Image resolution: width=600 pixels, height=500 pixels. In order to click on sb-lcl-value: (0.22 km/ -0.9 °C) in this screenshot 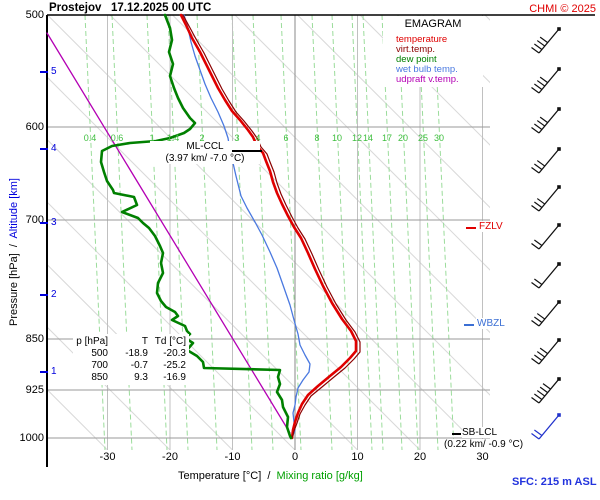, I will do `click(484, 444)`.